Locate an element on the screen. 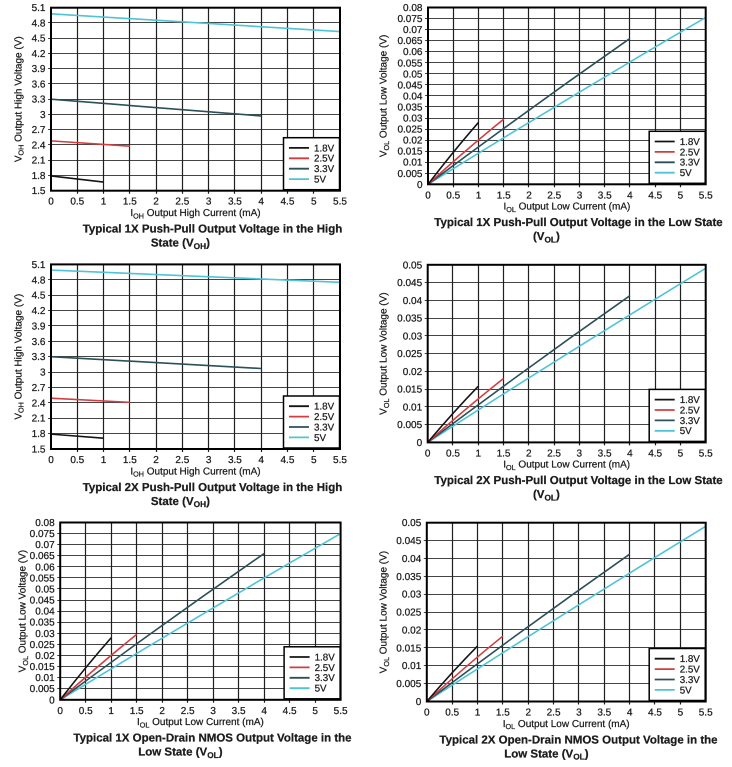 Image resolution: width=732 pixels, height=767 pixels. svg-text: 0.07 is located at coordinates (413, 30).